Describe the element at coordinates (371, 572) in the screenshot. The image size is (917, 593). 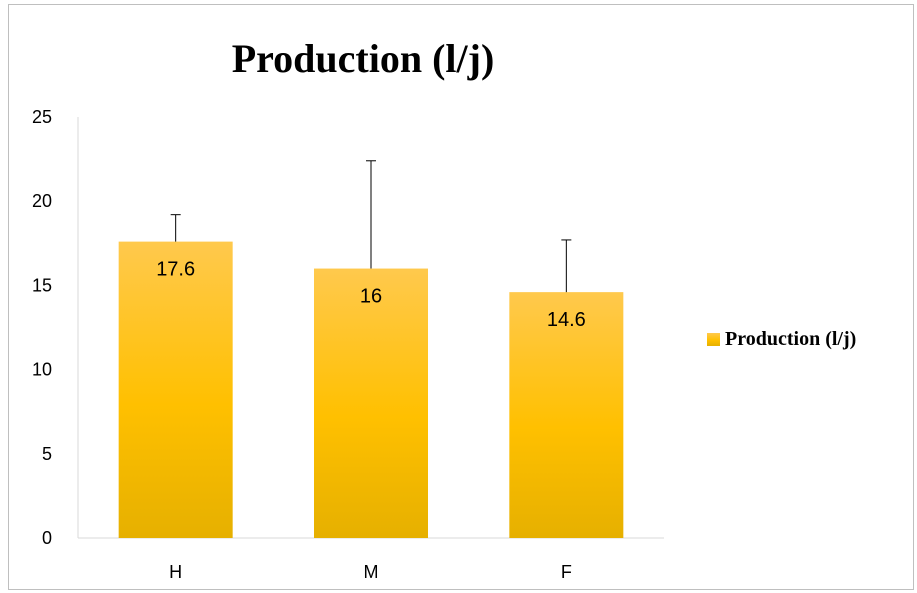
I see `x-tick-label-M: M` at that location.